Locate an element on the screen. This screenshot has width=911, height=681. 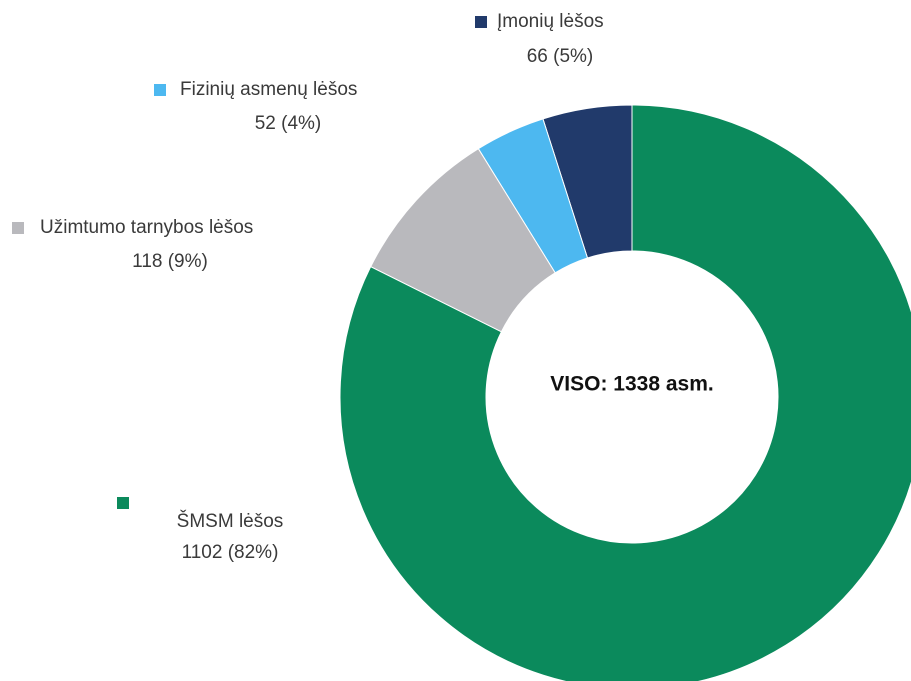
slice-name: ŠMSM lėšos is located at coordinates (230, 521).